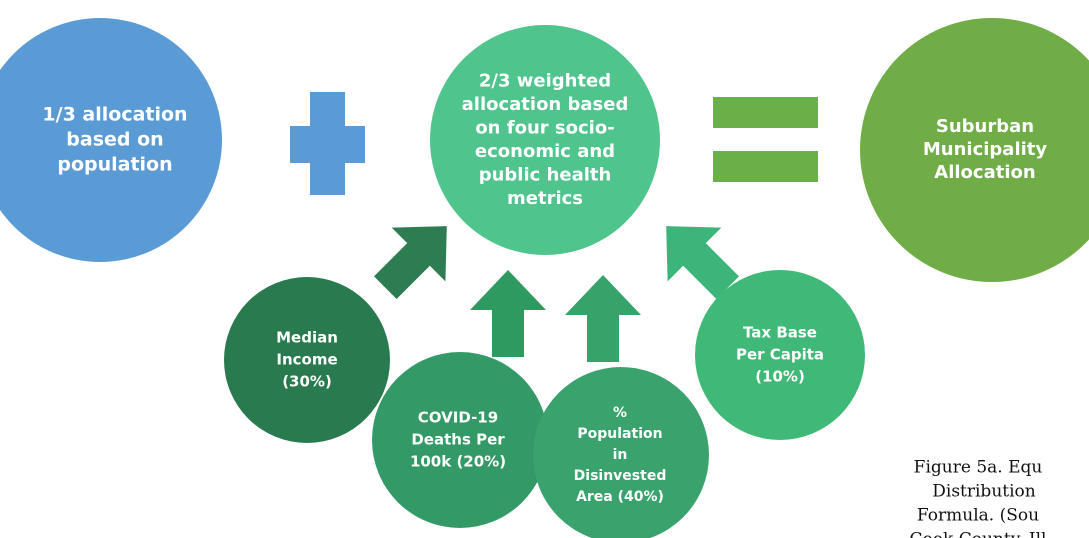 The height and width of the screenshot is (538, 1089). Describe the element at coordinates (307, 382) in the screenshot. I see `node-label: (30%)` at that location.